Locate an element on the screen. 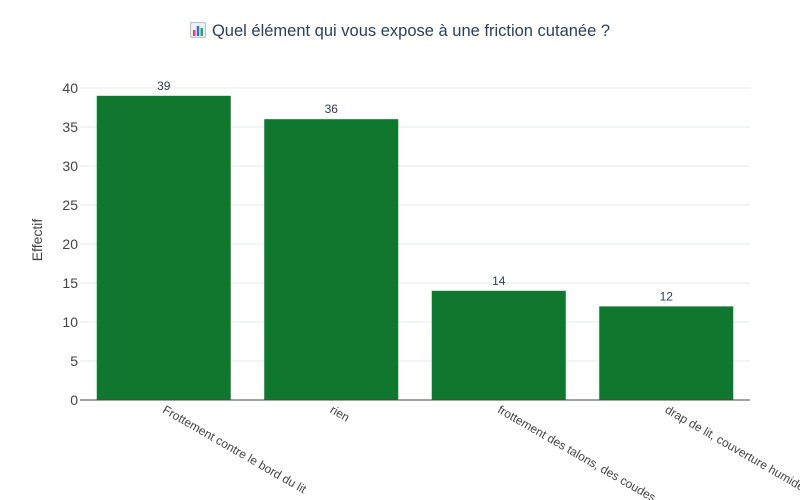 The height and width of the screenshot is (500, 800). y-tick-label: 10 is located at coordinates (70, 322).